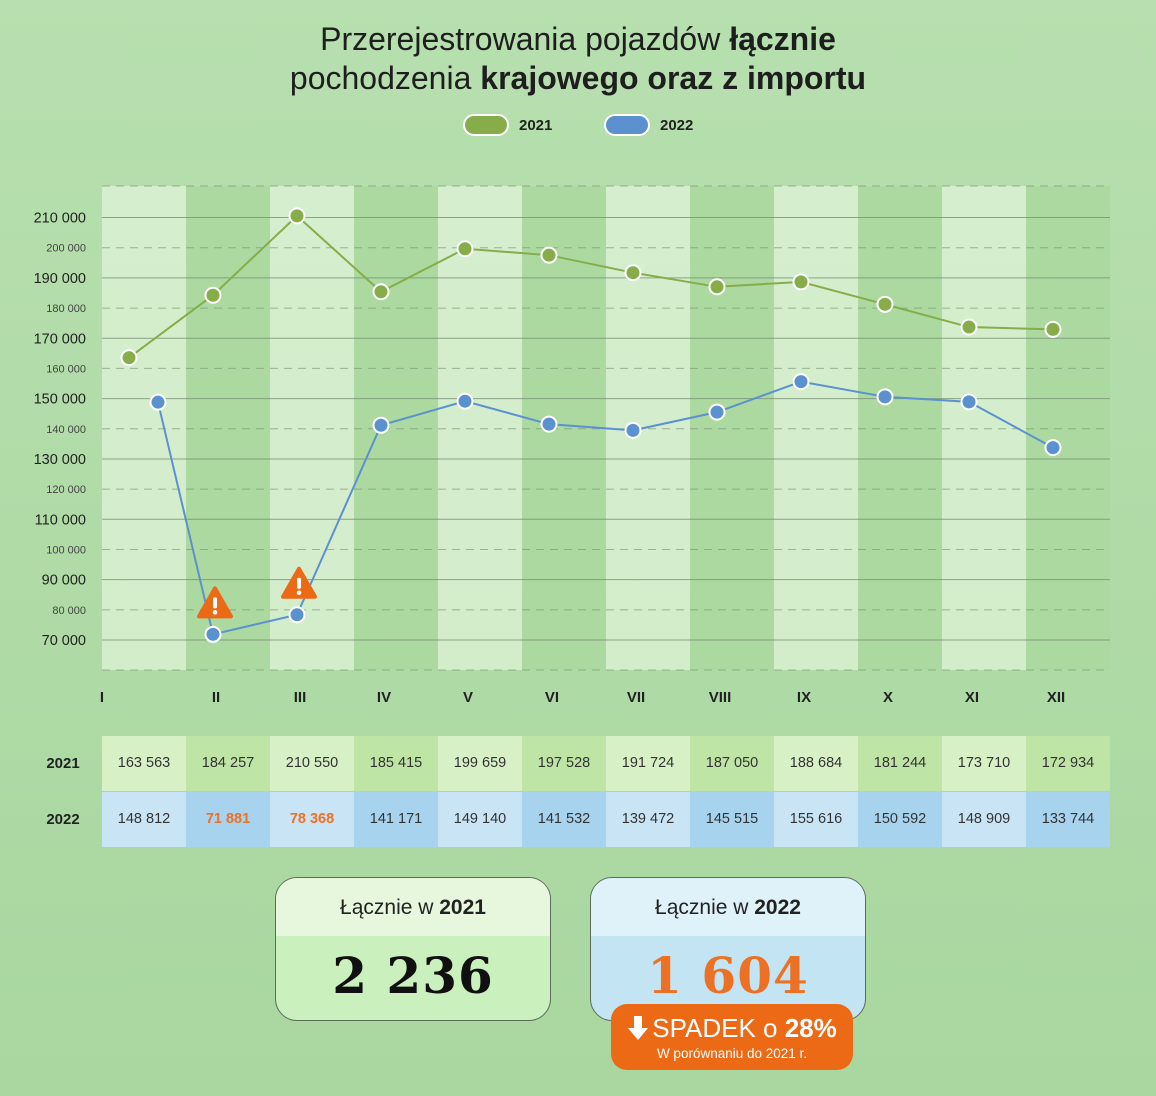  Describe the element at coordinates (213, 295) in the screenshot. I see `point-2021-II` at that location.